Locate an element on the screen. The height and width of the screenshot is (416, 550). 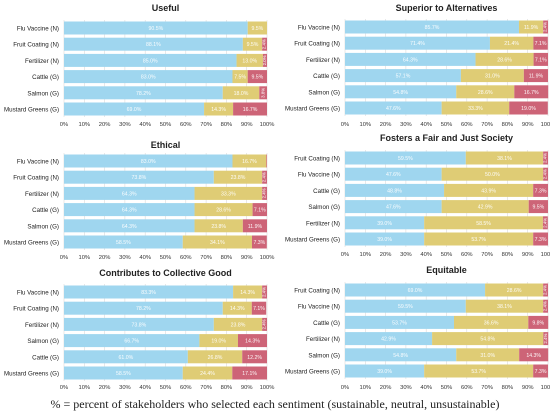
data-label: 59.5% is located at coordinates (405, 307).